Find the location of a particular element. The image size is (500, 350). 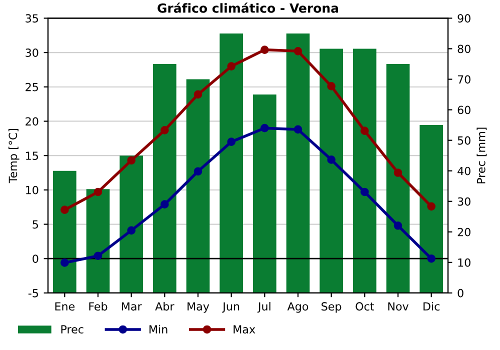

x-tick-label: Ago is located at coordinates (297, 307).